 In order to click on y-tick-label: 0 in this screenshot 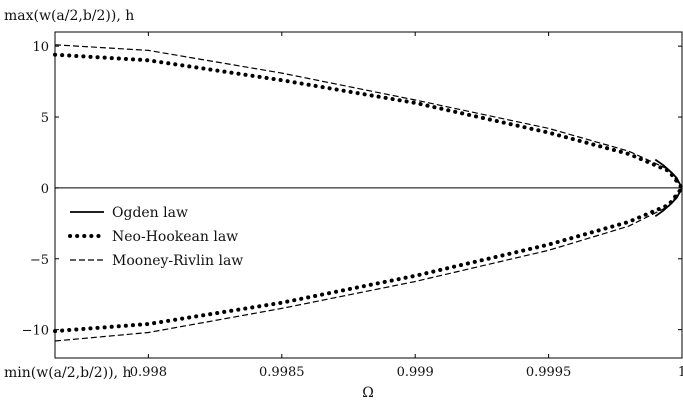, I will do `click(45, 189)`.